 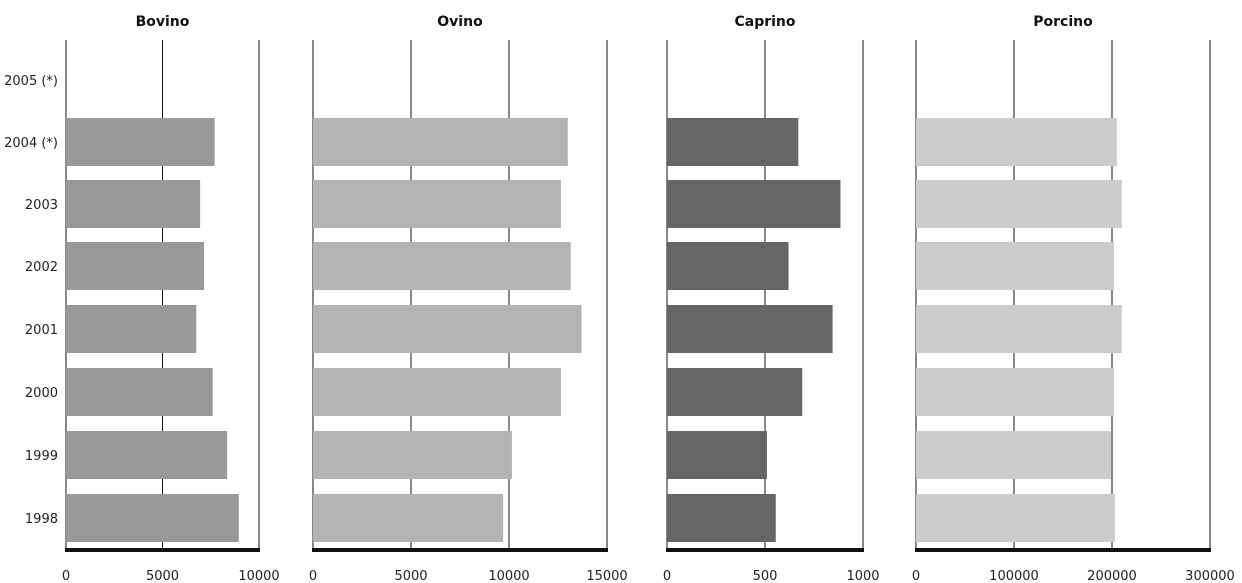 I want to click on x-tick-label: 500, so click(x=765, y=576).